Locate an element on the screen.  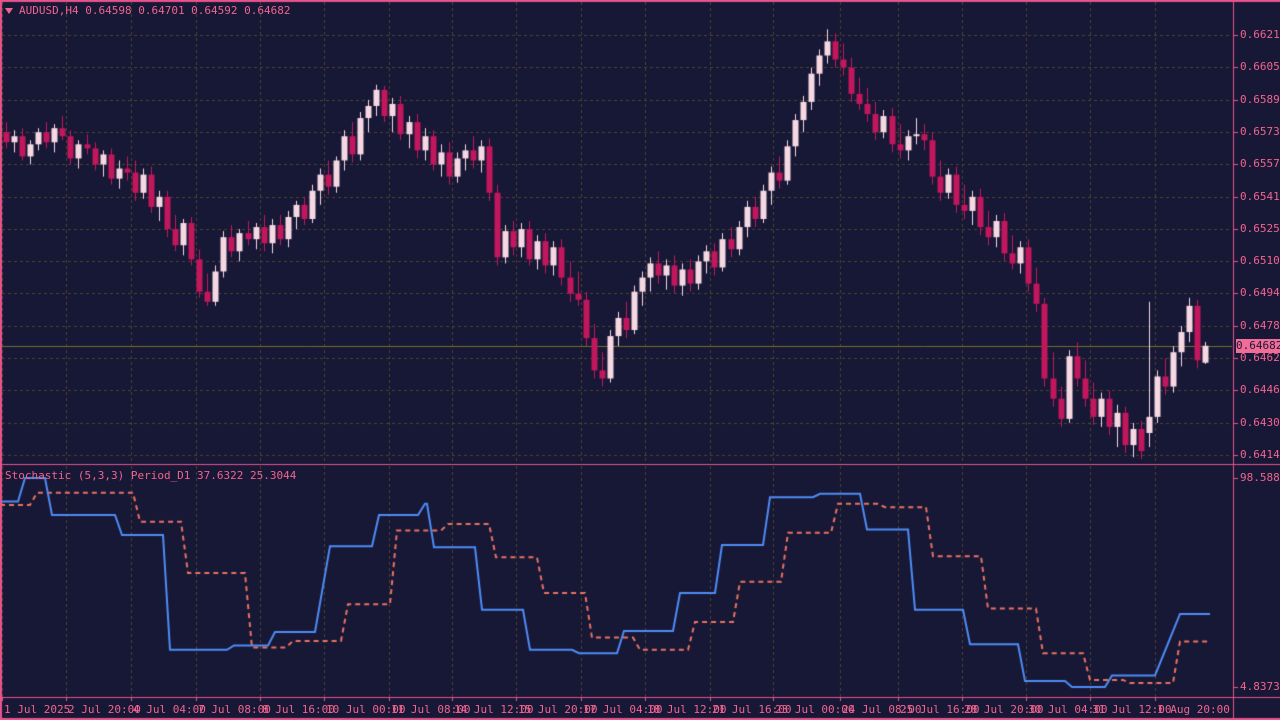
time-axis-label: 8 Jul 16:00 is located at coordinates (298, 709).